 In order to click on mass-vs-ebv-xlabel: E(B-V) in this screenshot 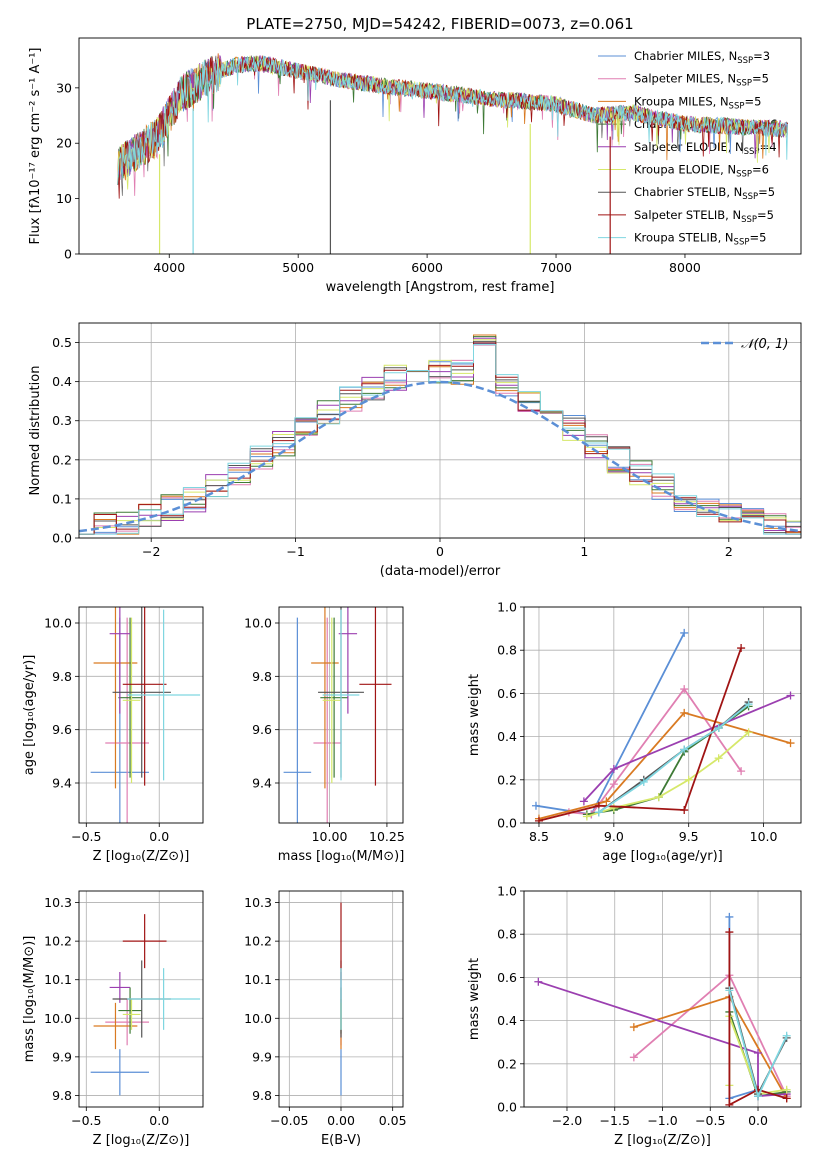, I will do `click(341, 1140)`.